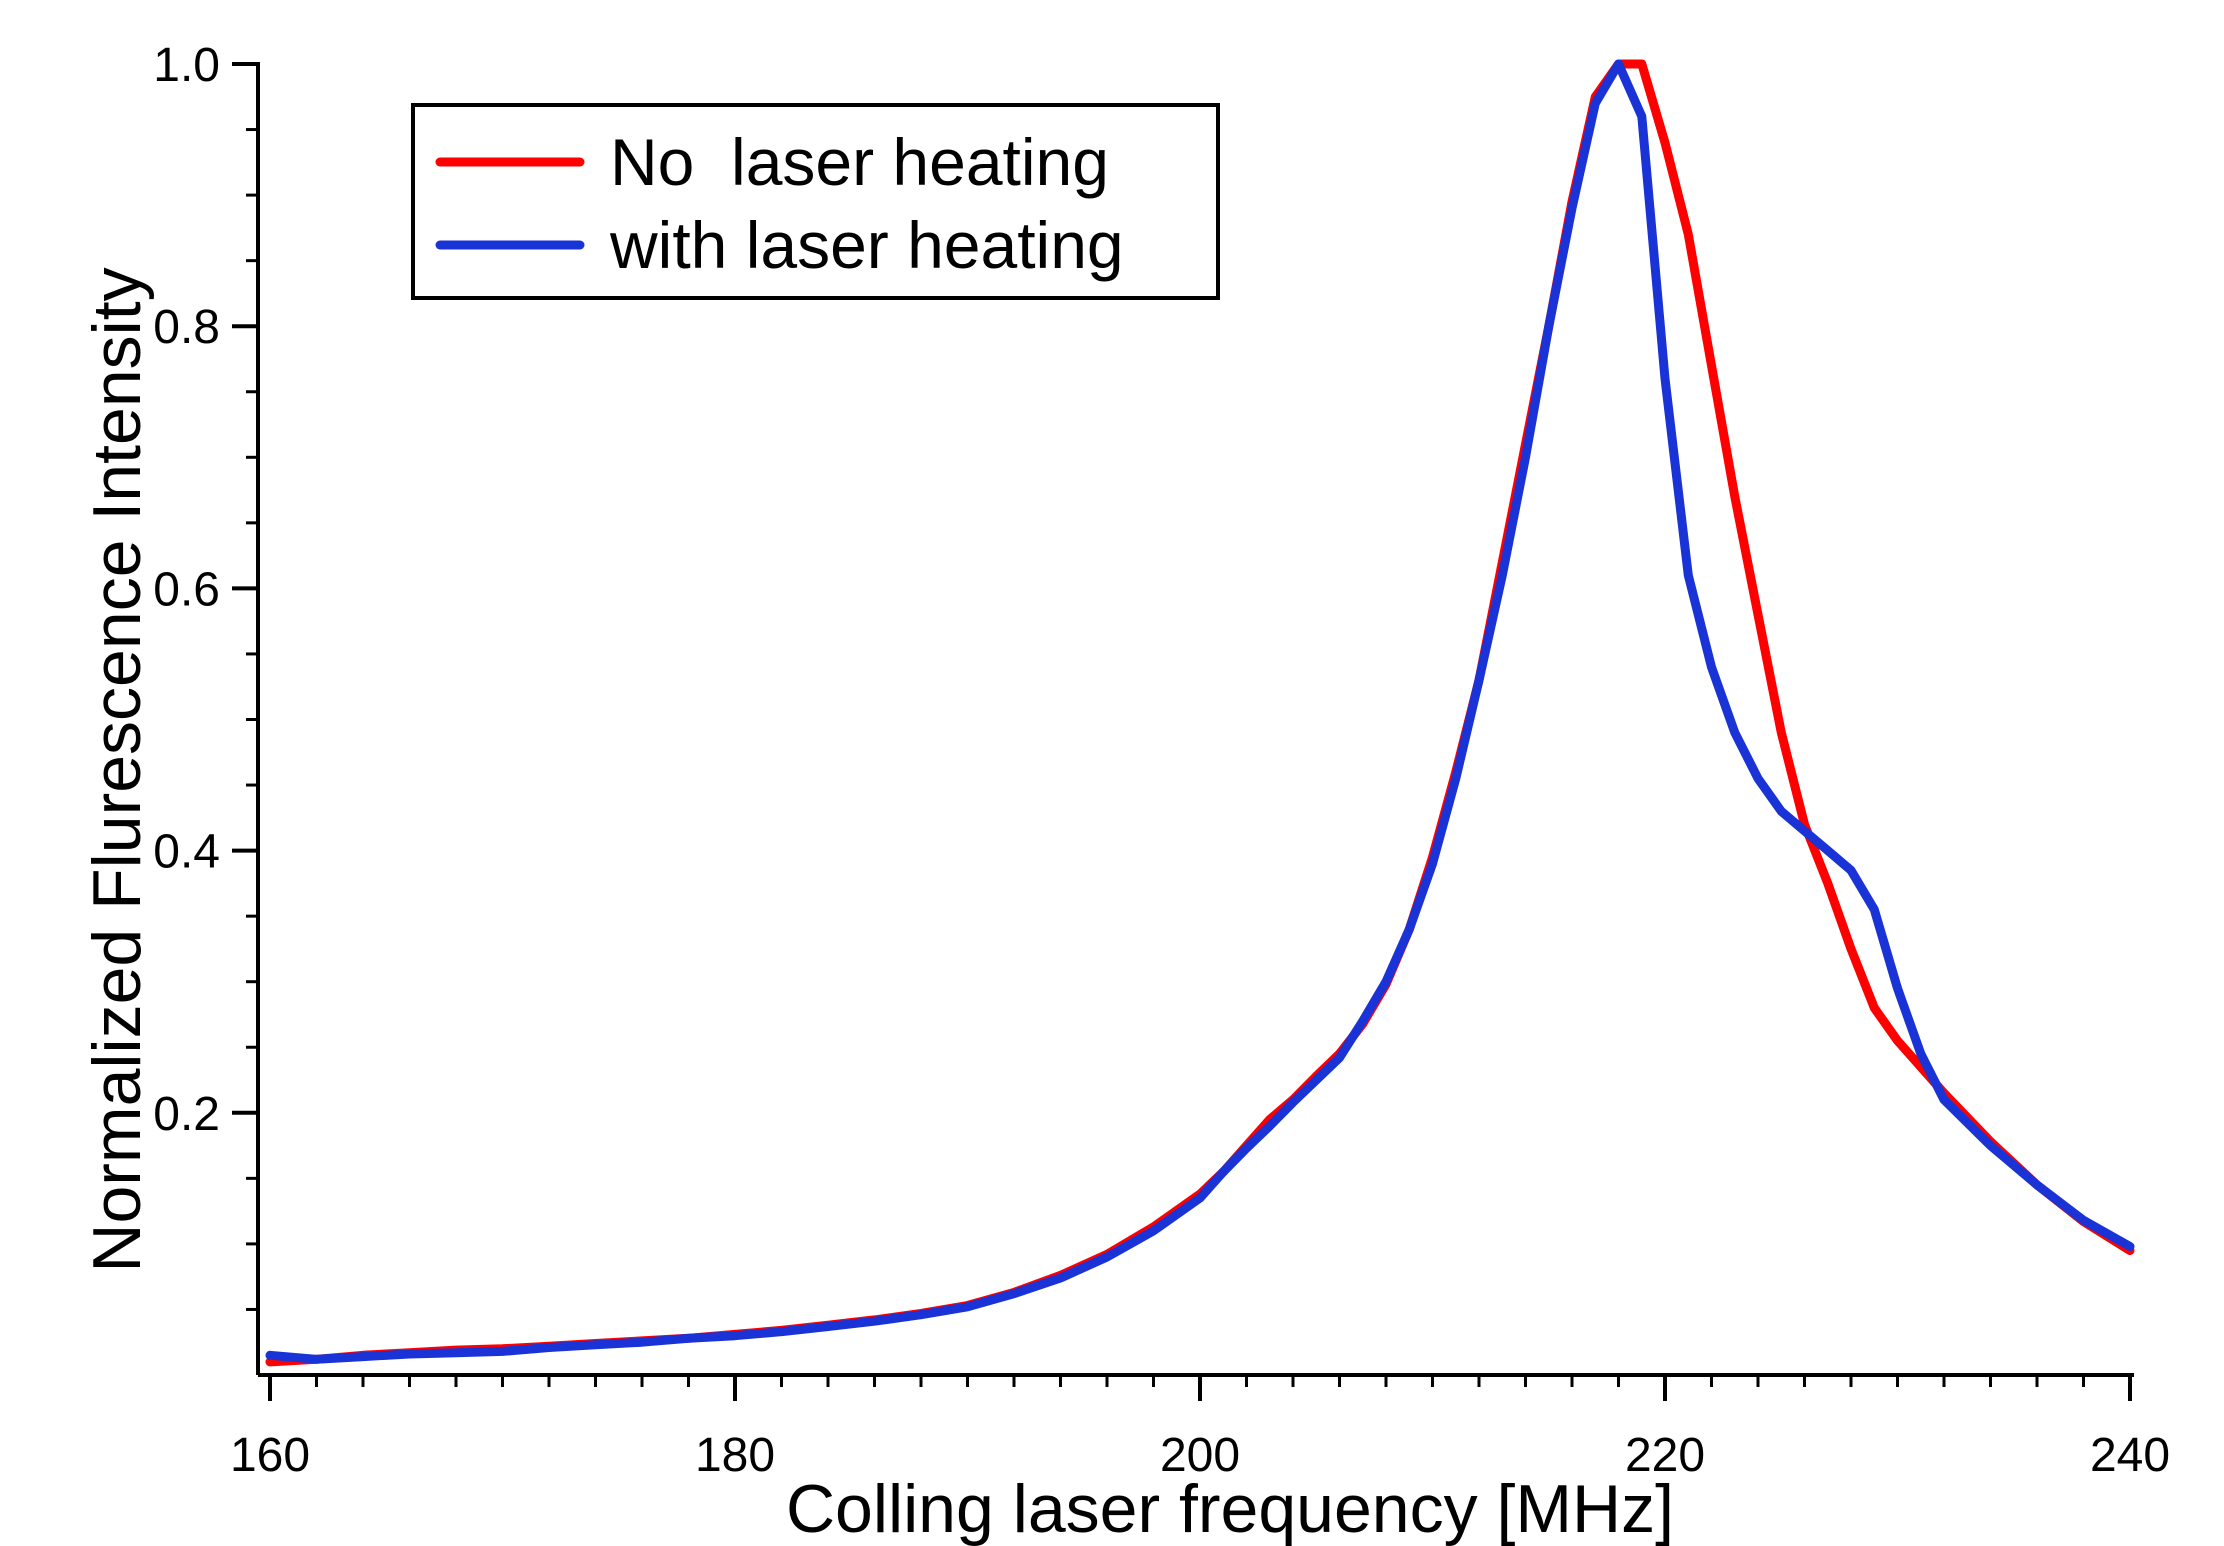 The width and height of the screenshot is (2224, 1546). Describe the element at coordinates (1200, 1428) in the screenshot. I see `x-ticks: 160 180 200 220 240` at that location.